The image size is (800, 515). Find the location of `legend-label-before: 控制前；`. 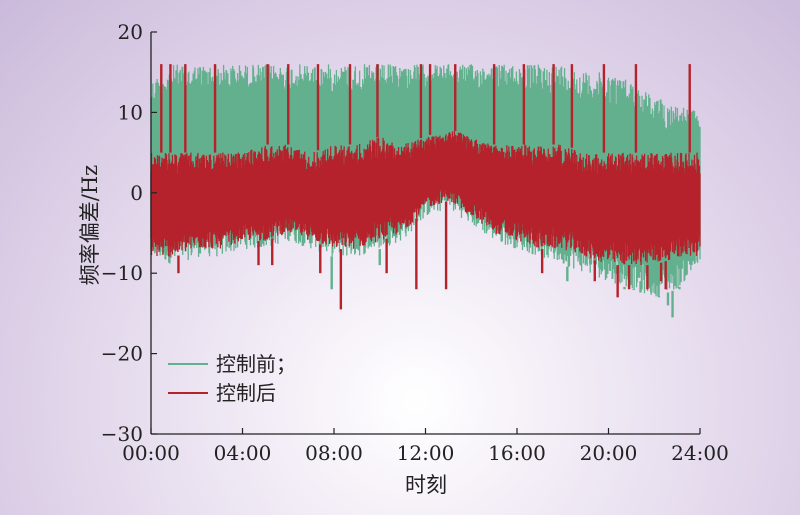

legend-label-before: 控制前； is located at coordinates (256, 364).